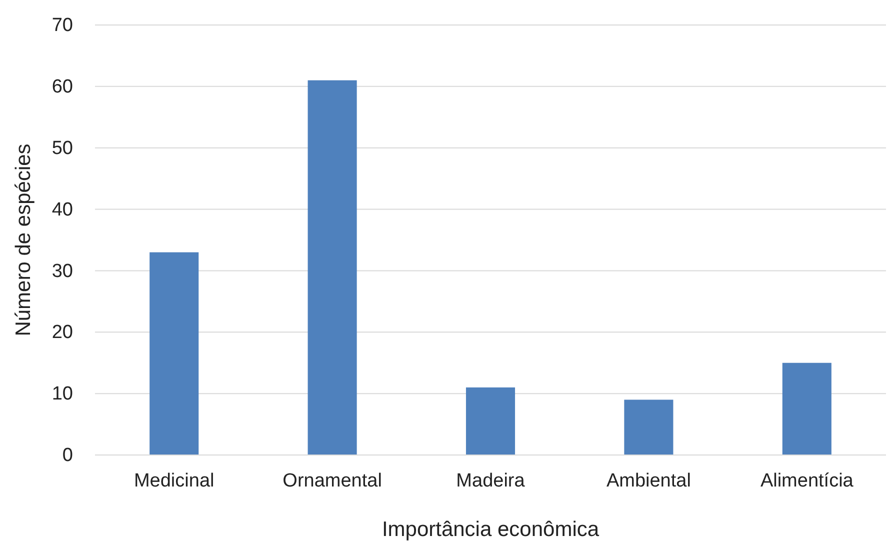 This screenshot has height=541, width=891. What do you see at coordinates (62, 271) in the screenshot?
I see `y-tick-label: 30` at bounding box center [62, 271].